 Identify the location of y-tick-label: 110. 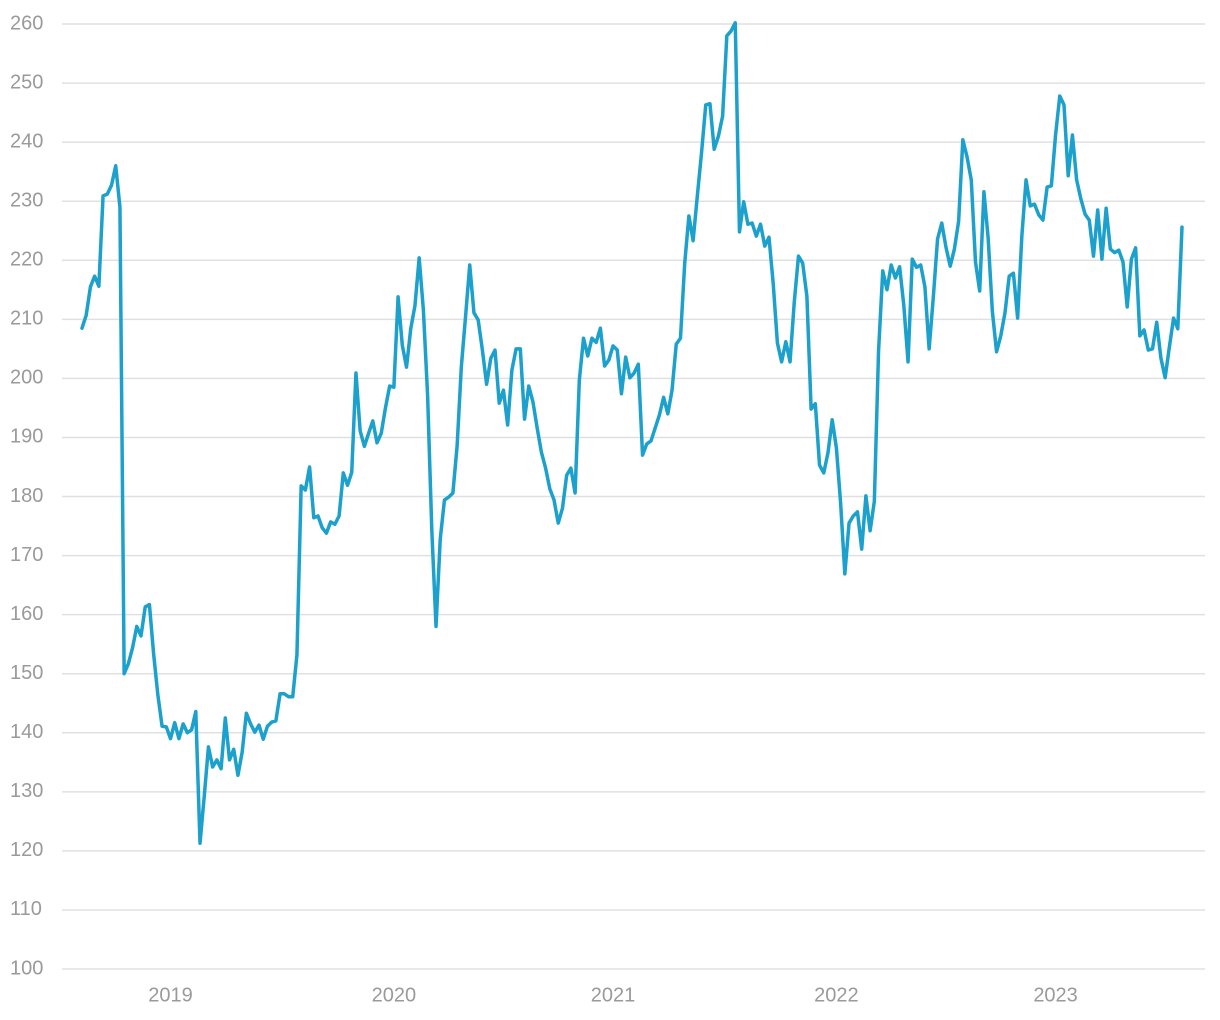
(26, 909).